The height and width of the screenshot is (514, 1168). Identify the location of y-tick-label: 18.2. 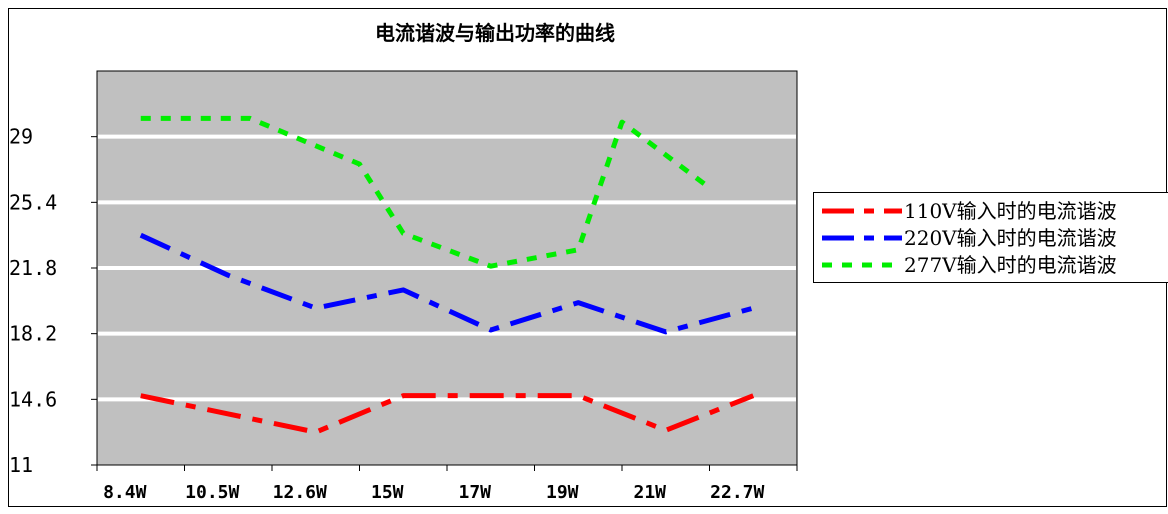
(33, 334).